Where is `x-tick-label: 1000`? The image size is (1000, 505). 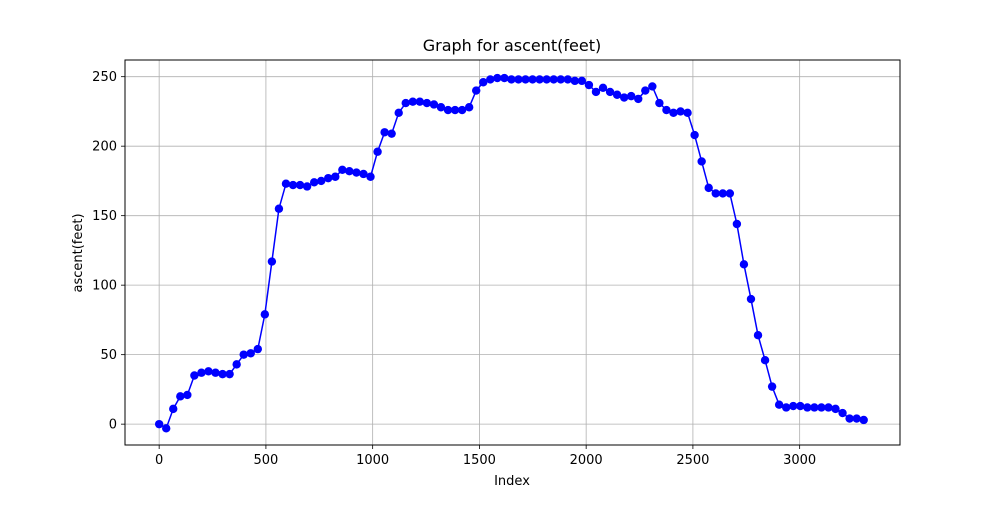 x-tick-label: 1000 is located at coordinates (372, 460).